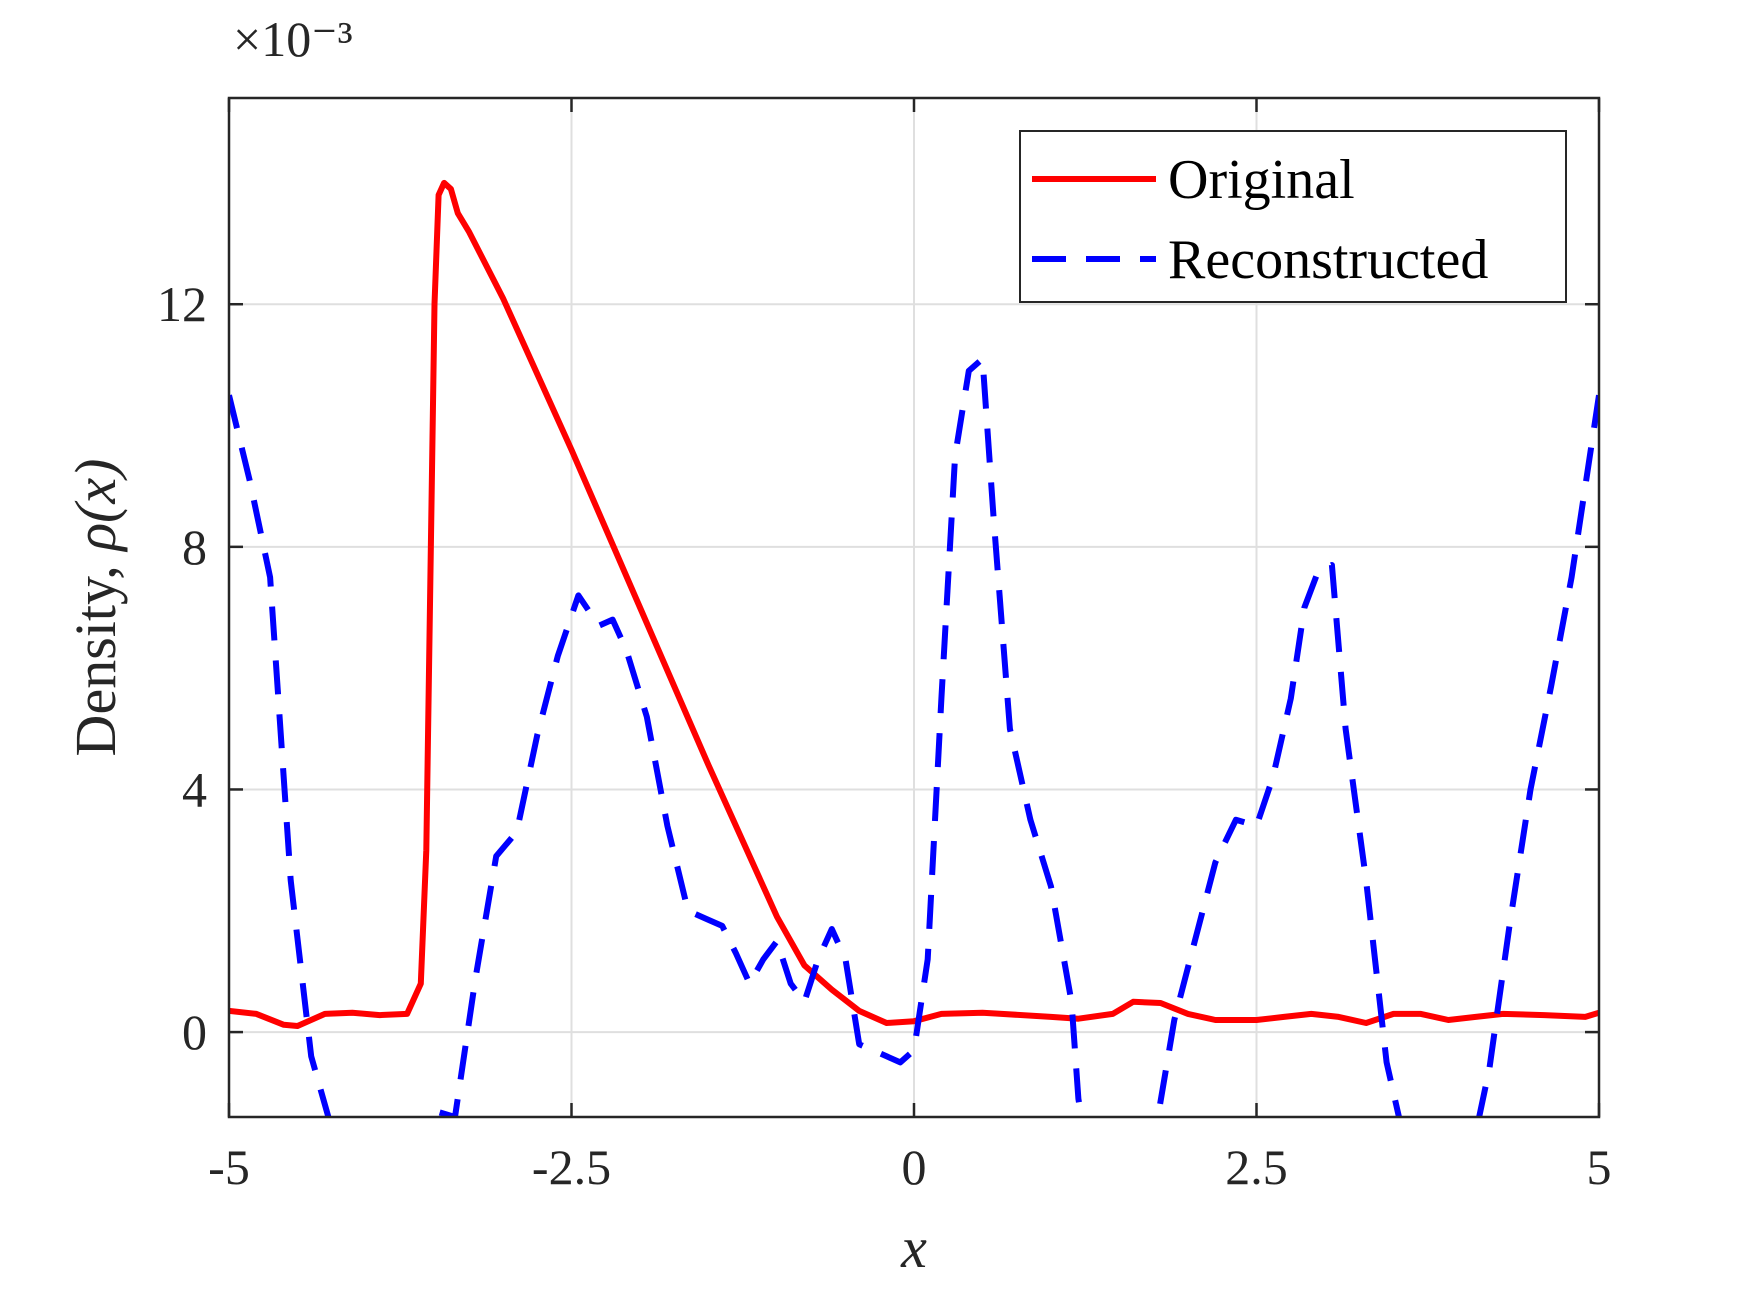  What do you see at coordinates (571, 1167) in the screenshot?
I see `x-tick-label: -2.5` at bounding box center [571, 1167].